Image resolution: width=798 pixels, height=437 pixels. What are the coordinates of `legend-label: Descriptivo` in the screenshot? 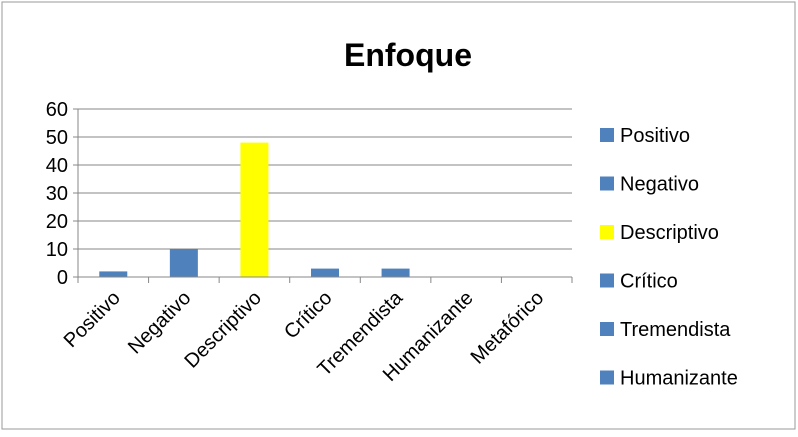 It's located at (669, 233).